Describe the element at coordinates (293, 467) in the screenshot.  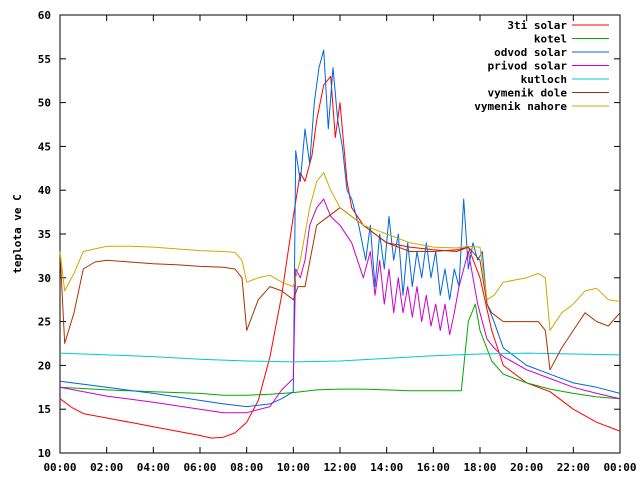
I see `x-tick-label: 10:00` at that location.